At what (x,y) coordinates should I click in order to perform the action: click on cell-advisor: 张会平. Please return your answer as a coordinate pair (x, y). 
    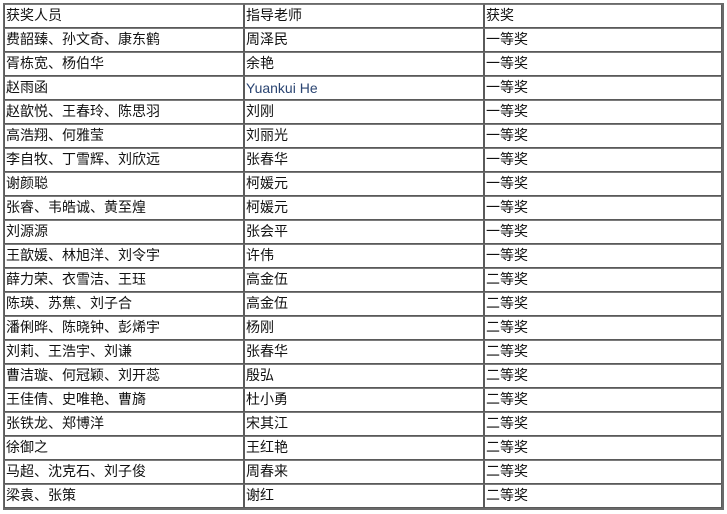
    Looking at the image, I should click on (364, 232).